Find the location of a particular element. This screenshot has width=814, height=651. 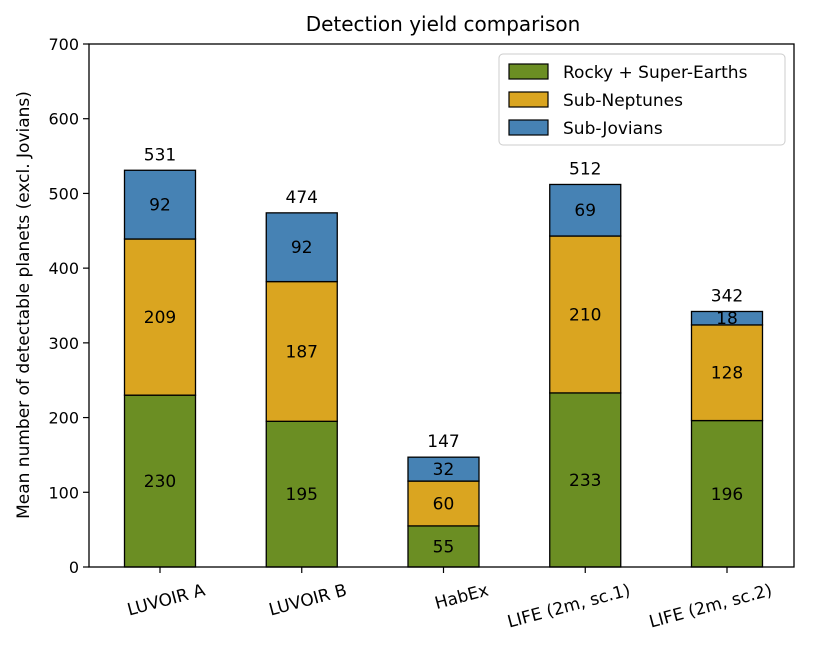

y-tick-label: 500 is located at coordinates (63, 193).